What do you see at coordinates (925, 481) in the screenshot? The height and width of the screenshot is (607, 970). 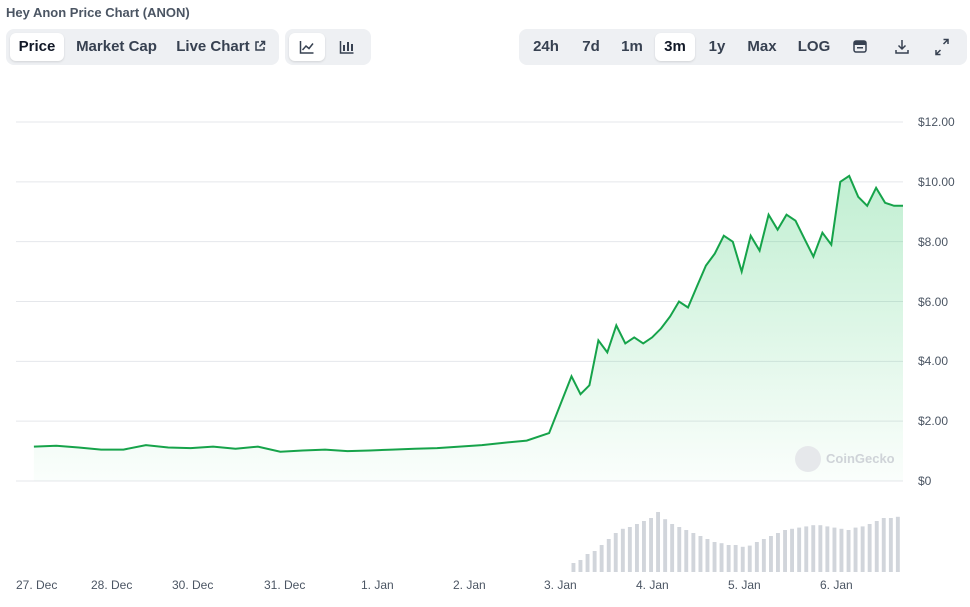 I see `y-tick-label: $0` at bounding box center [925, 481].